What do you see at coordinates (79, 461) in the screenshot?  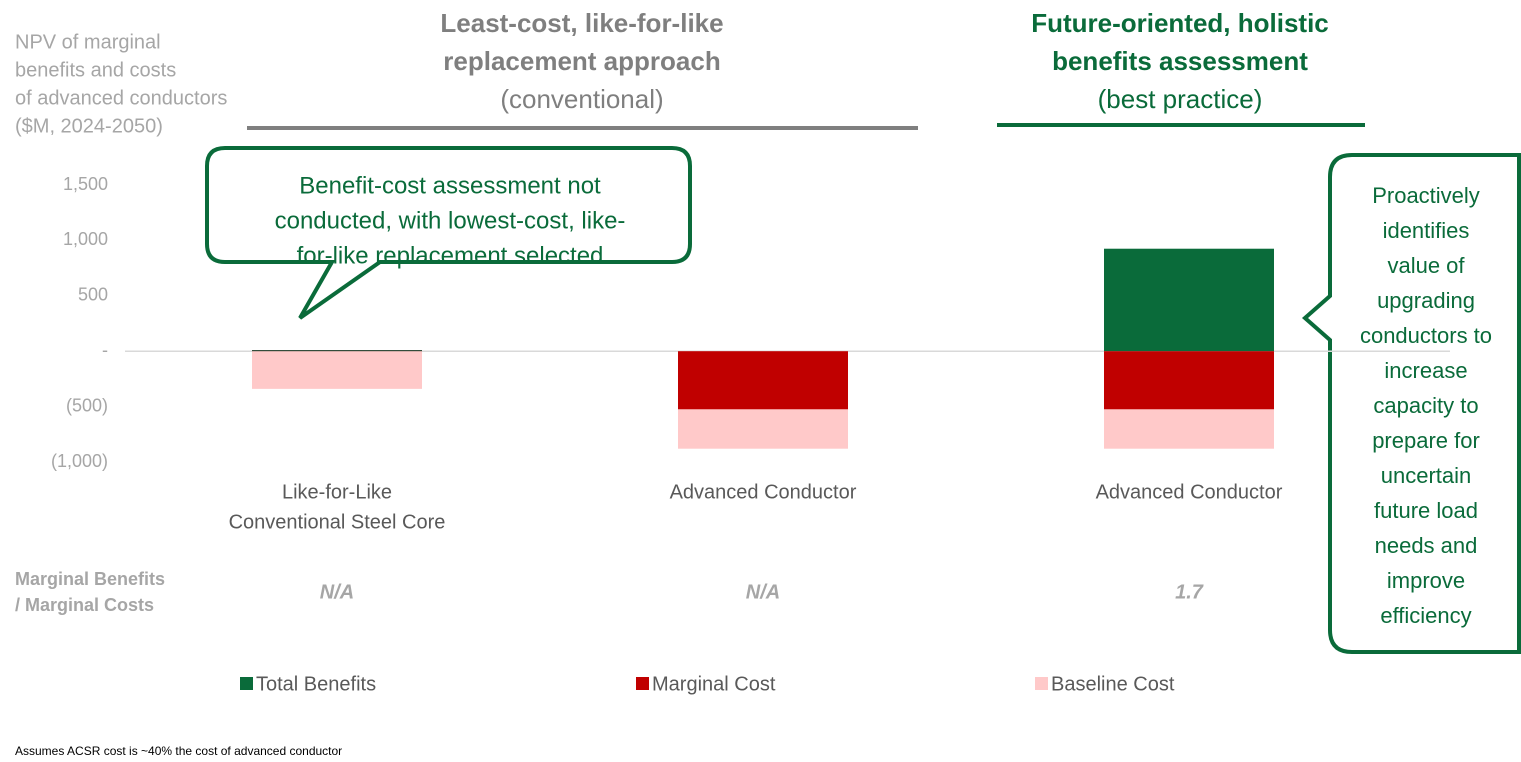 I see `y-tick-label: (1,000)` at bounding box center [79, 461].